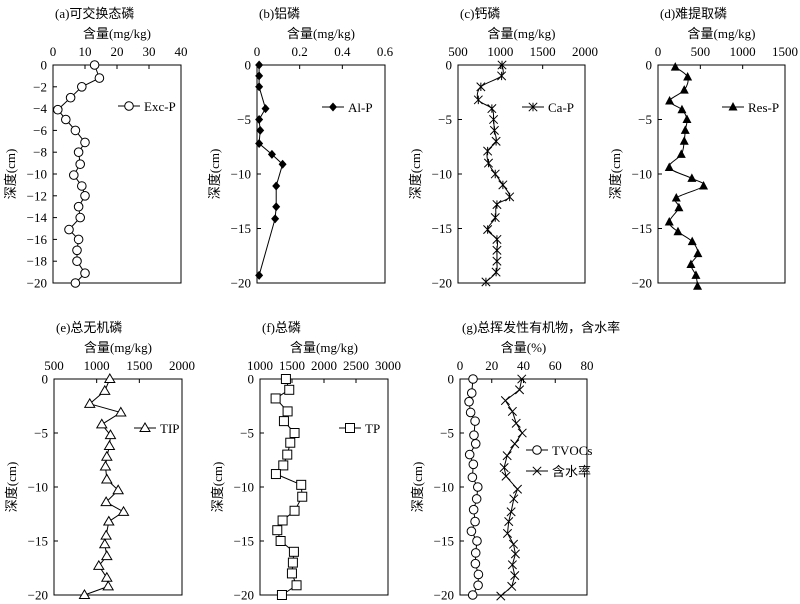 This screenshot has height=604, width=800. What do you see at coordinates (160, 106) in the screenshot?
I see `legend-label: Exc-P` at bounding box center [160, 106].